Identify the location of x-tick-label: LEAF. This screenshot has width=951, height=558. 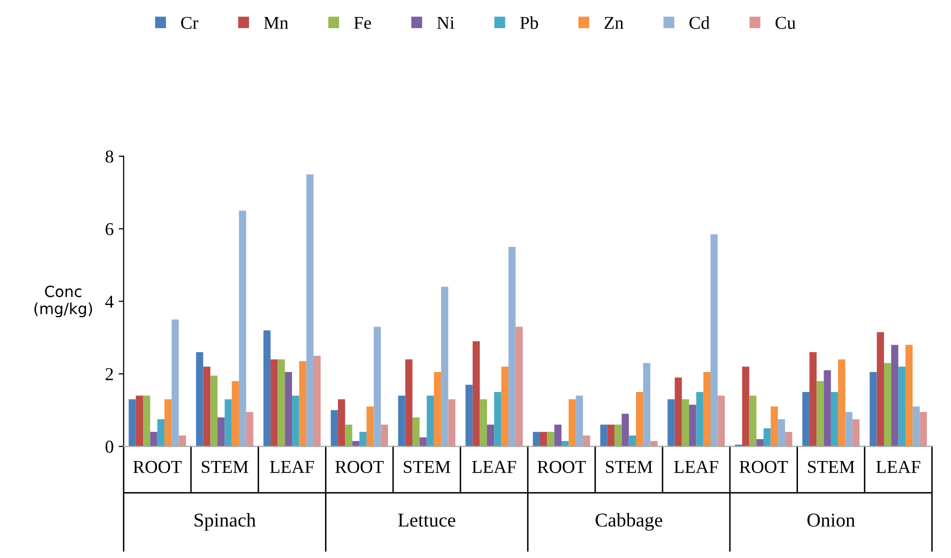
(898, 466).